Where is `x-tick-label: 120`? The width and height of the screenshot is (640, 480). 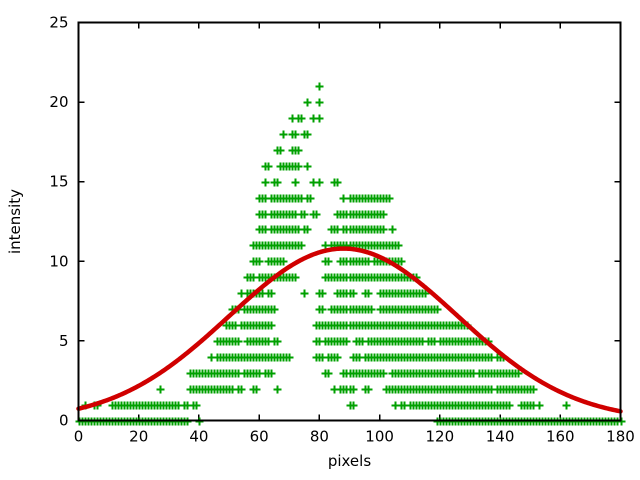
x-tick-label: 120 is located at coordinates (440, 437).